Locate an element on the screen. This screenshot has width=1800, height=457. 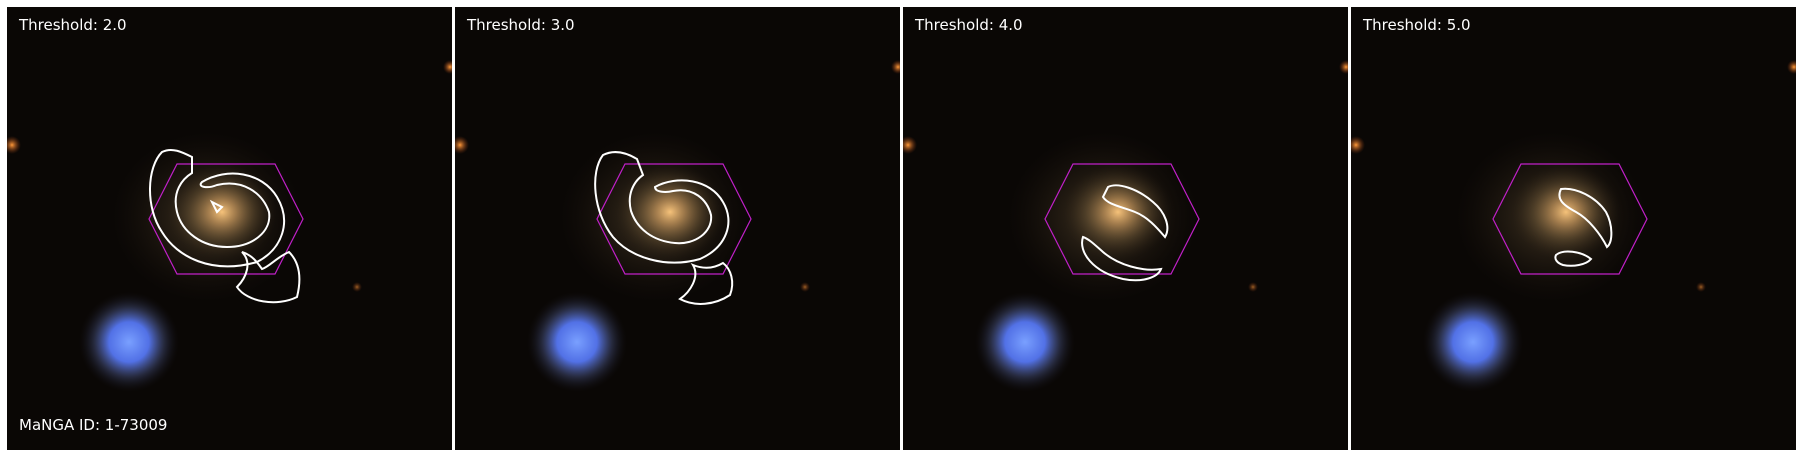
threshold-label: Threshold: 4.0 is located at coordinates (969, 25).